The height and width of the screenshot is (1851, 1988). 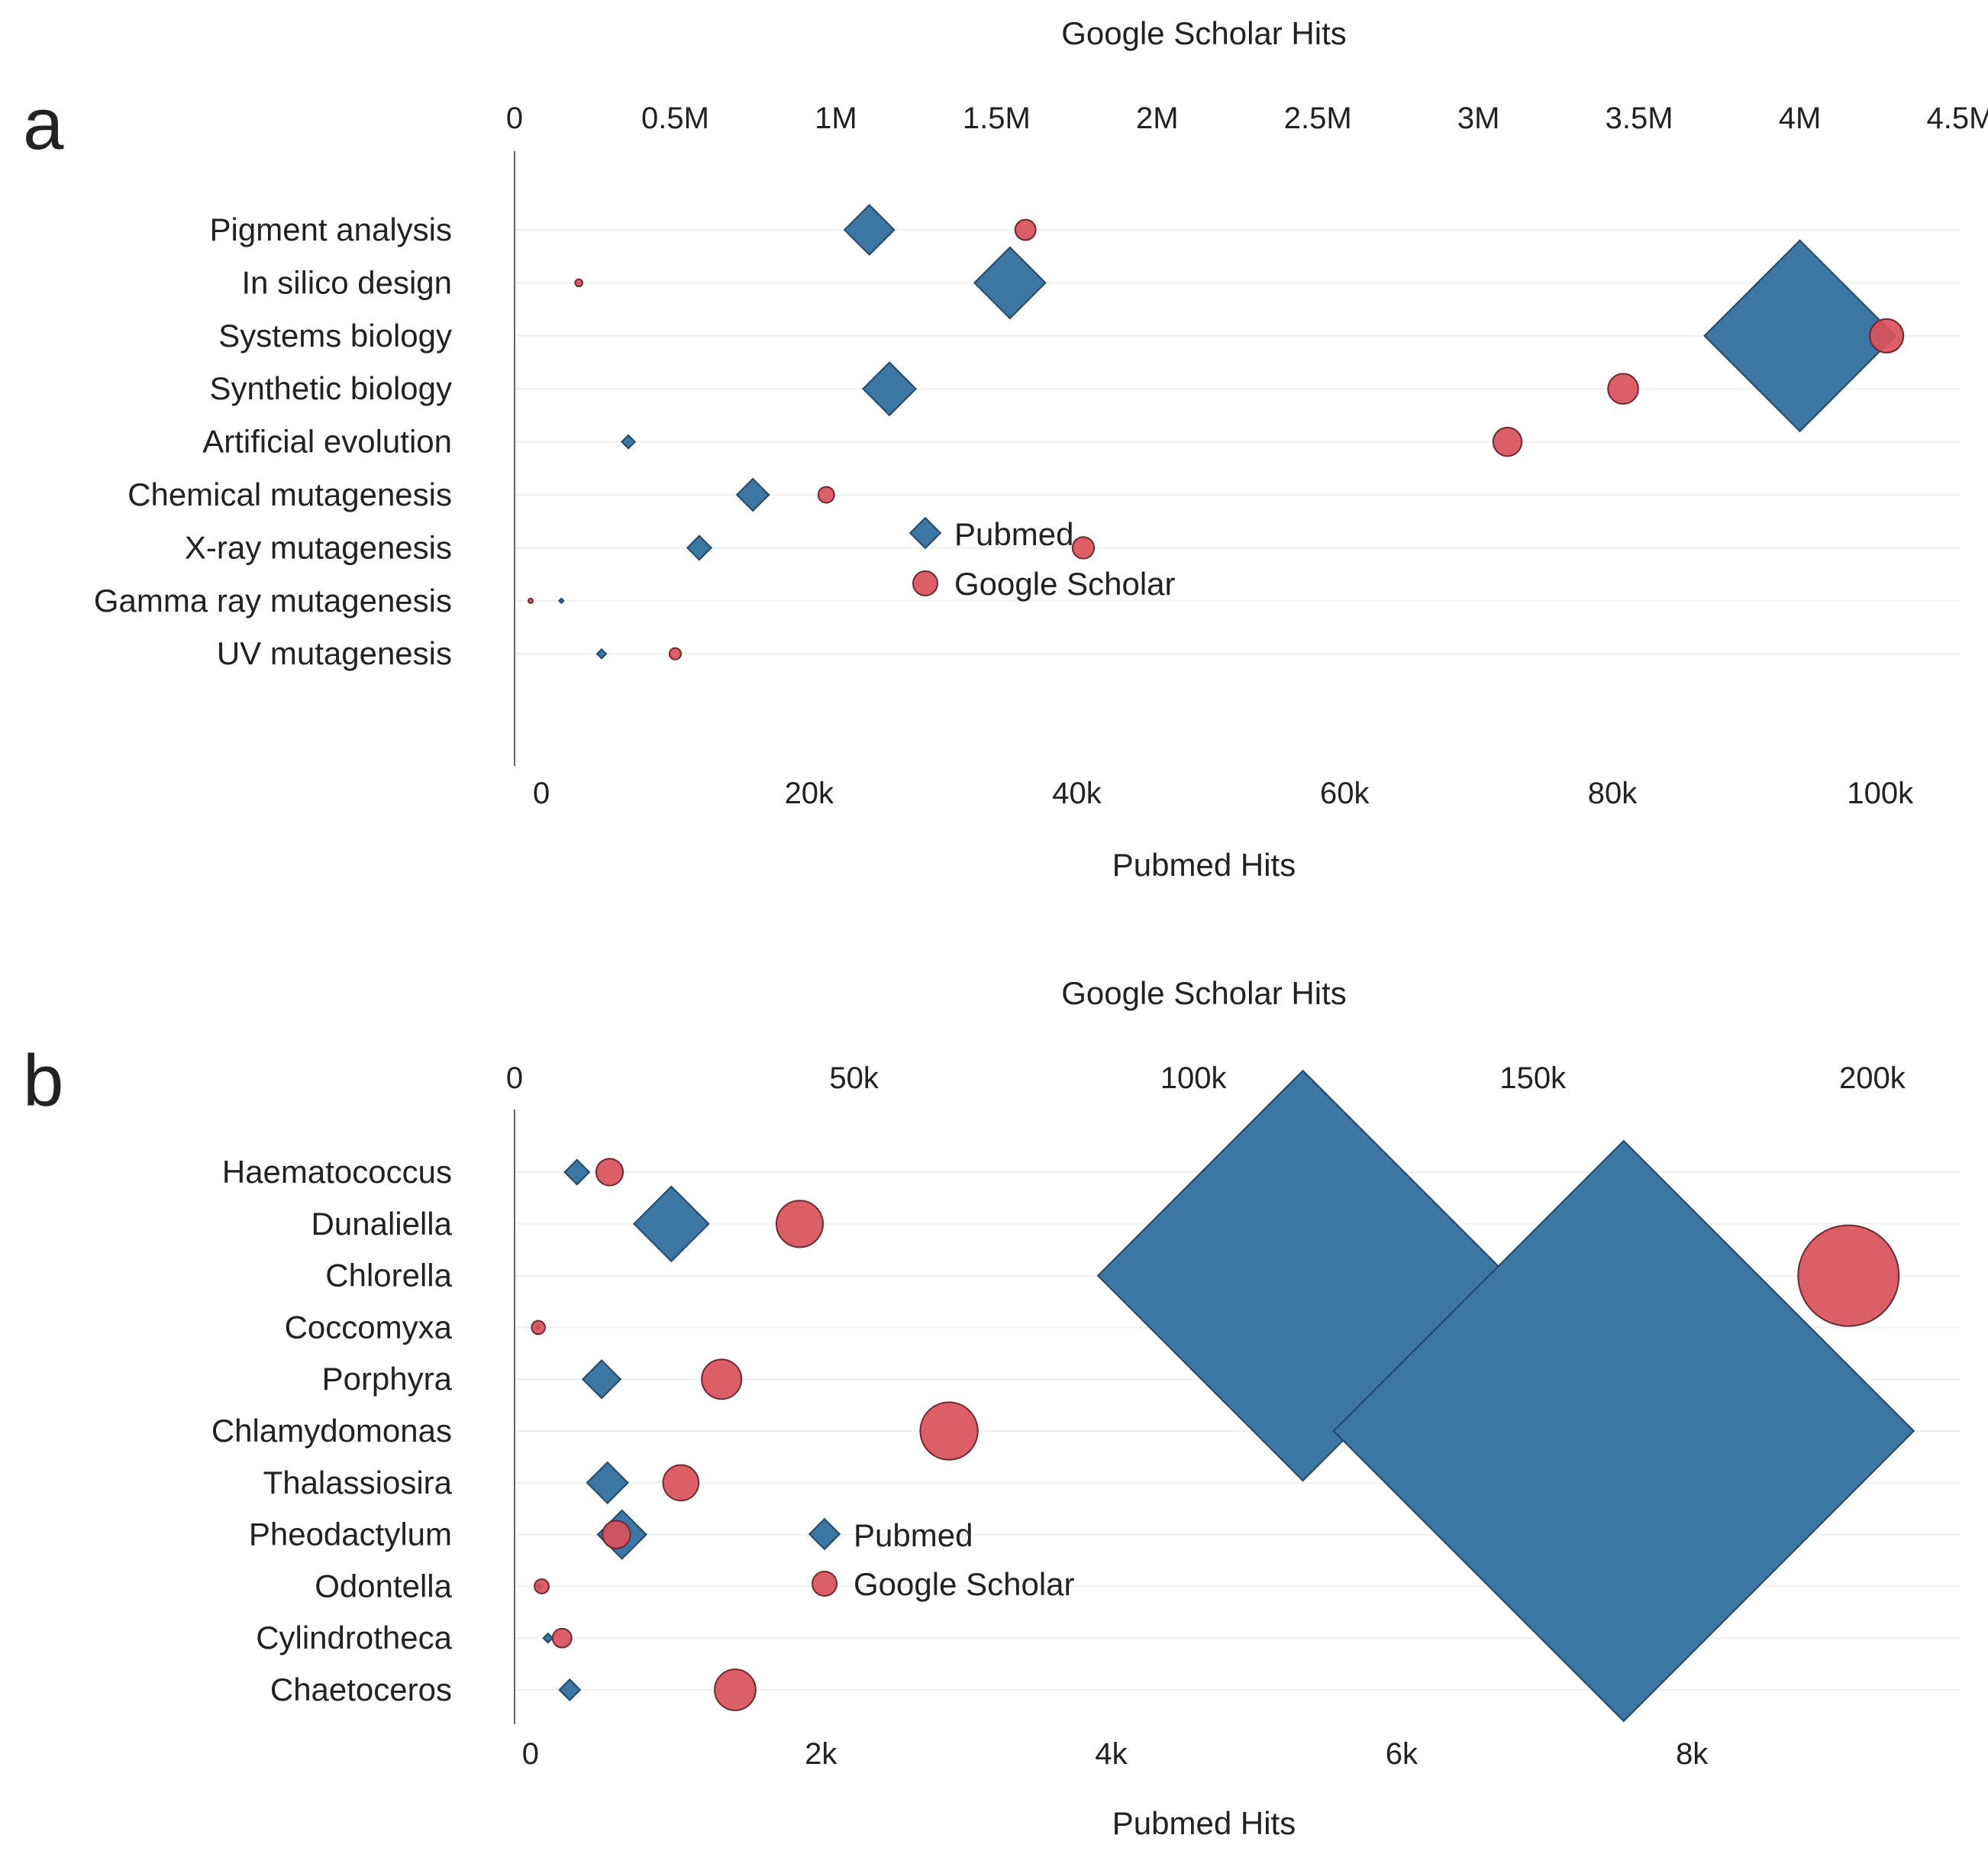 I want to click on top-tick-label: 0.5M, so click(x=675, y=118).